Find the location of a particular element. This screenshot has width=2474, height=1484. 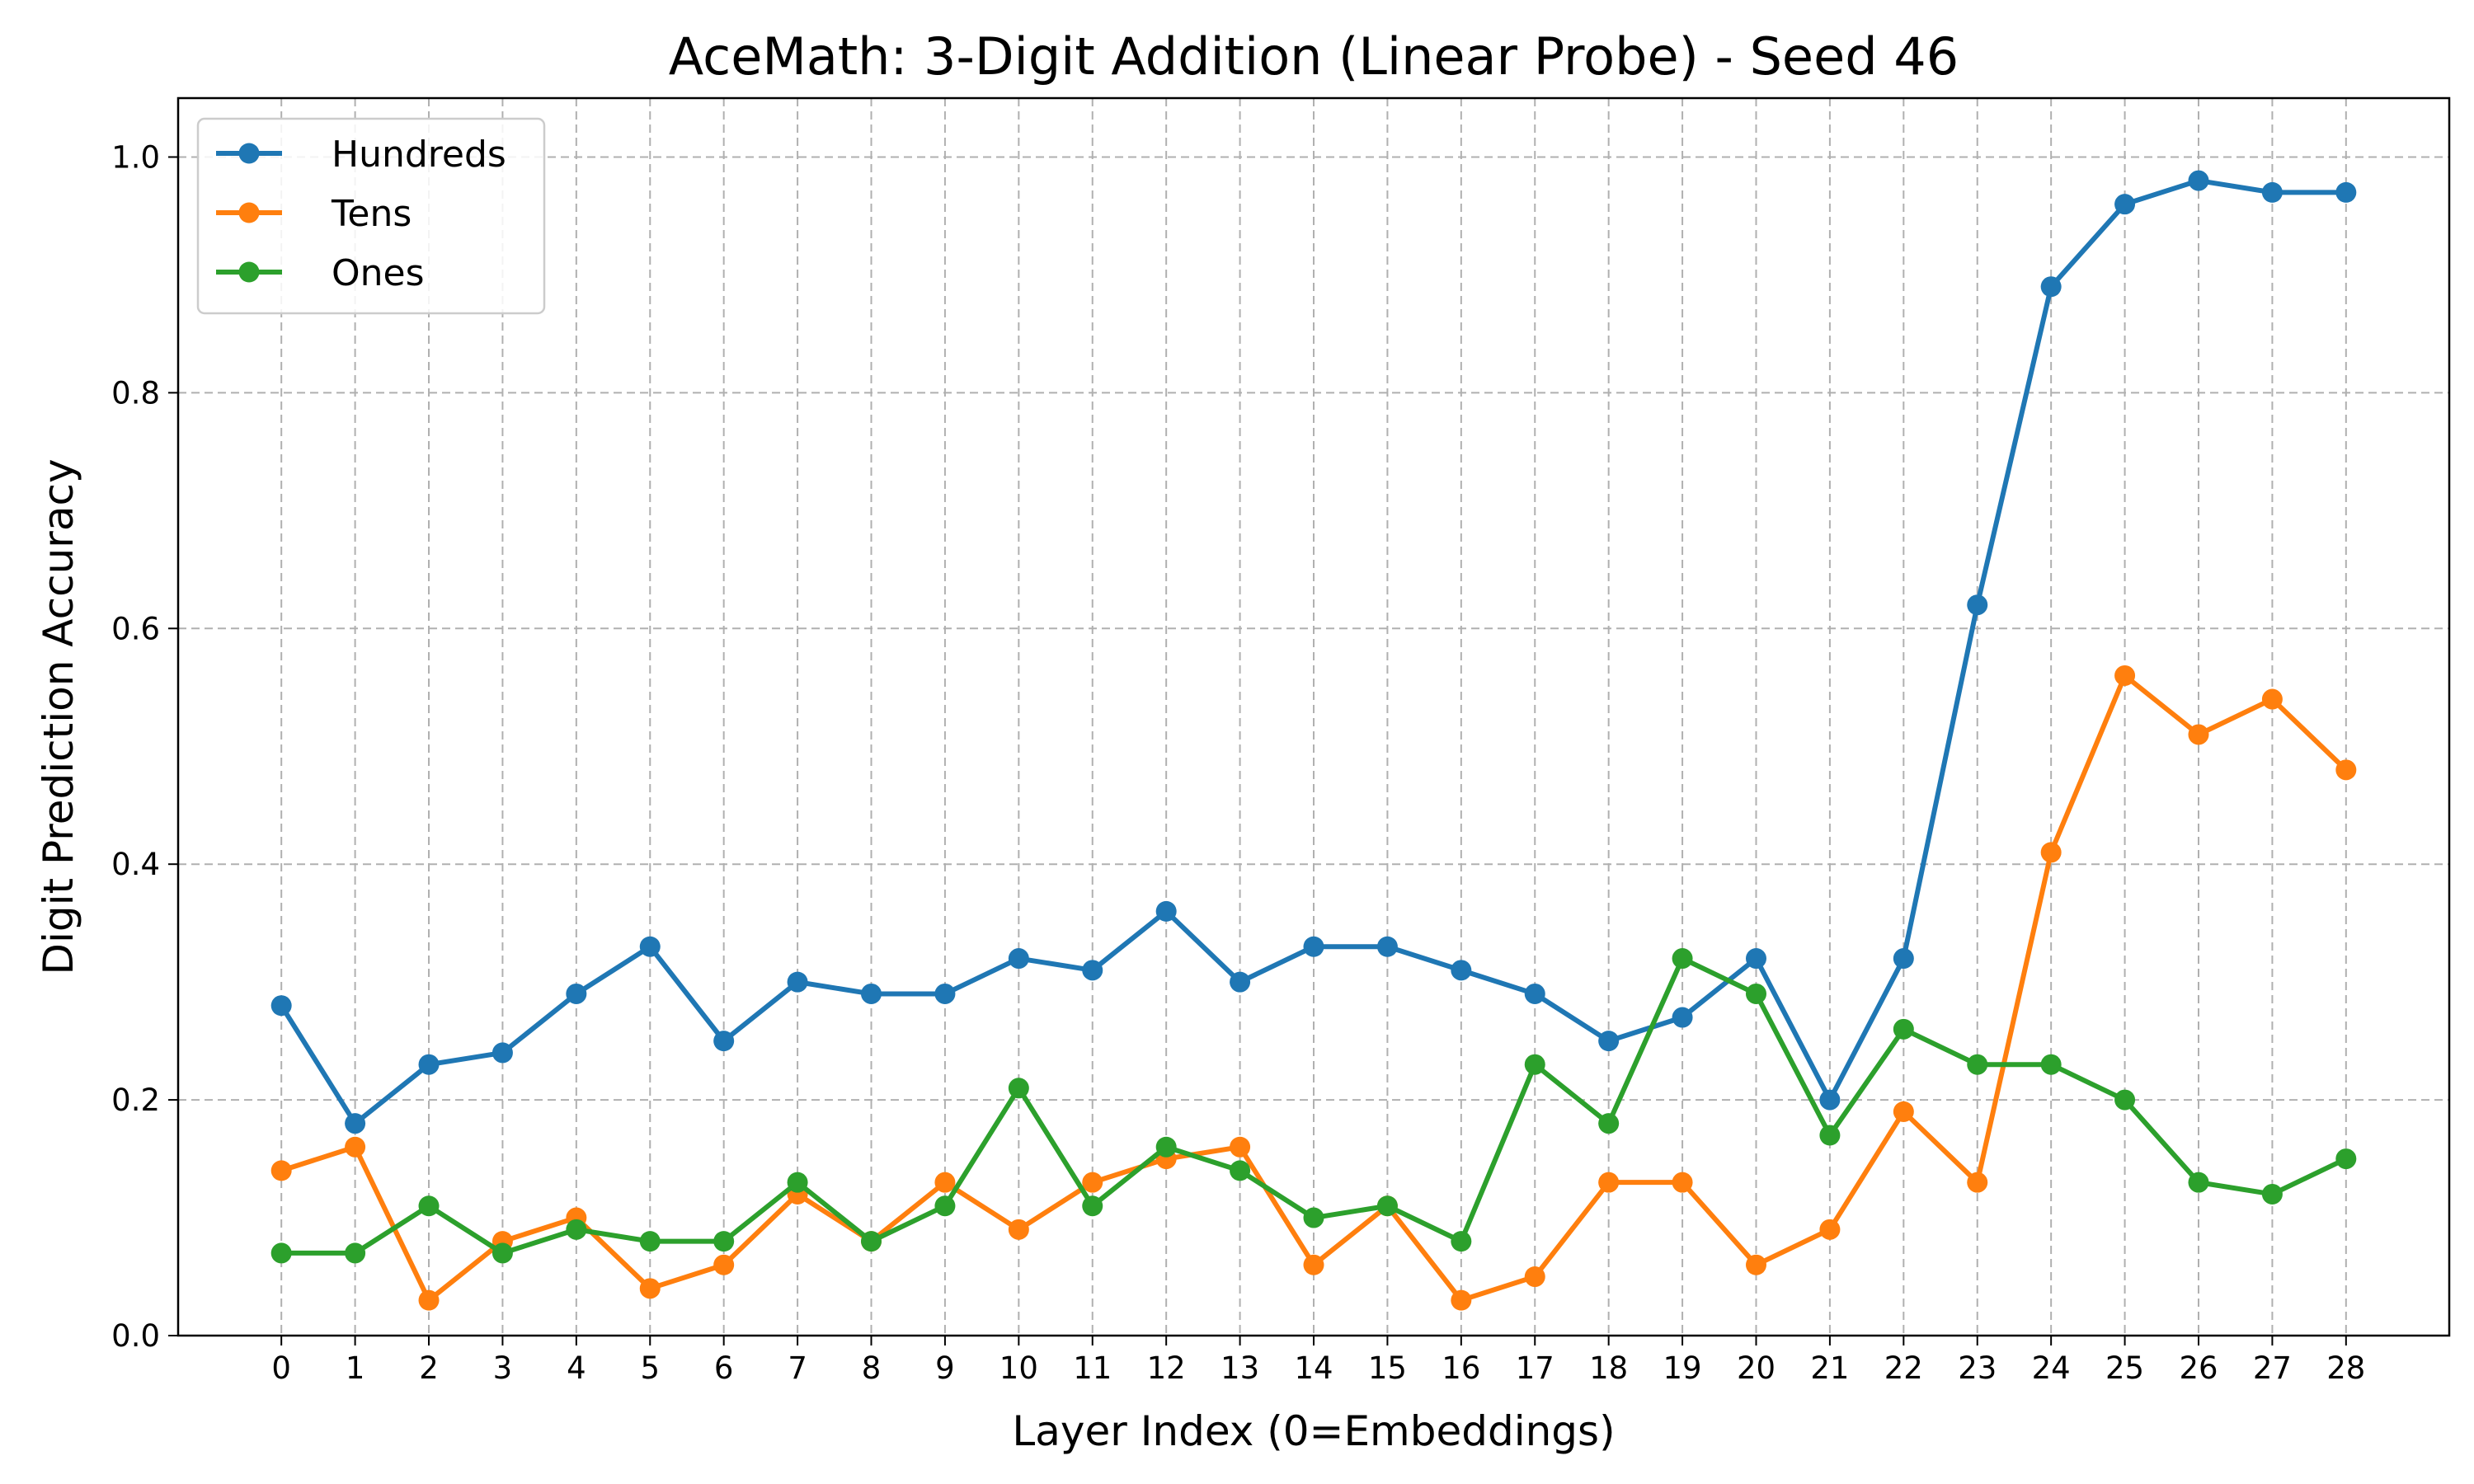

x-tick-label: 20 is located at coordinates (1756, 1368).